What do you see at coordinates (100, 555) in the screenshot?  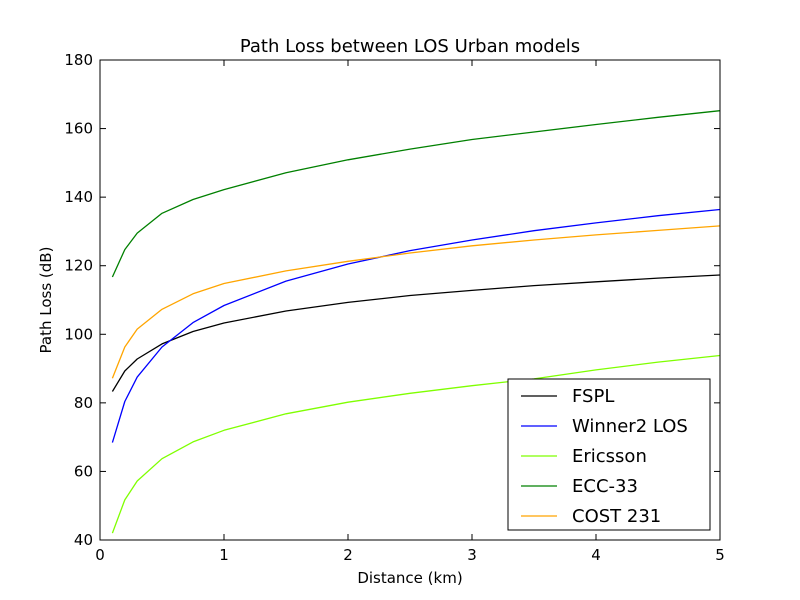 I see `x-tick-label: 0` at bounding box center [100, 555].